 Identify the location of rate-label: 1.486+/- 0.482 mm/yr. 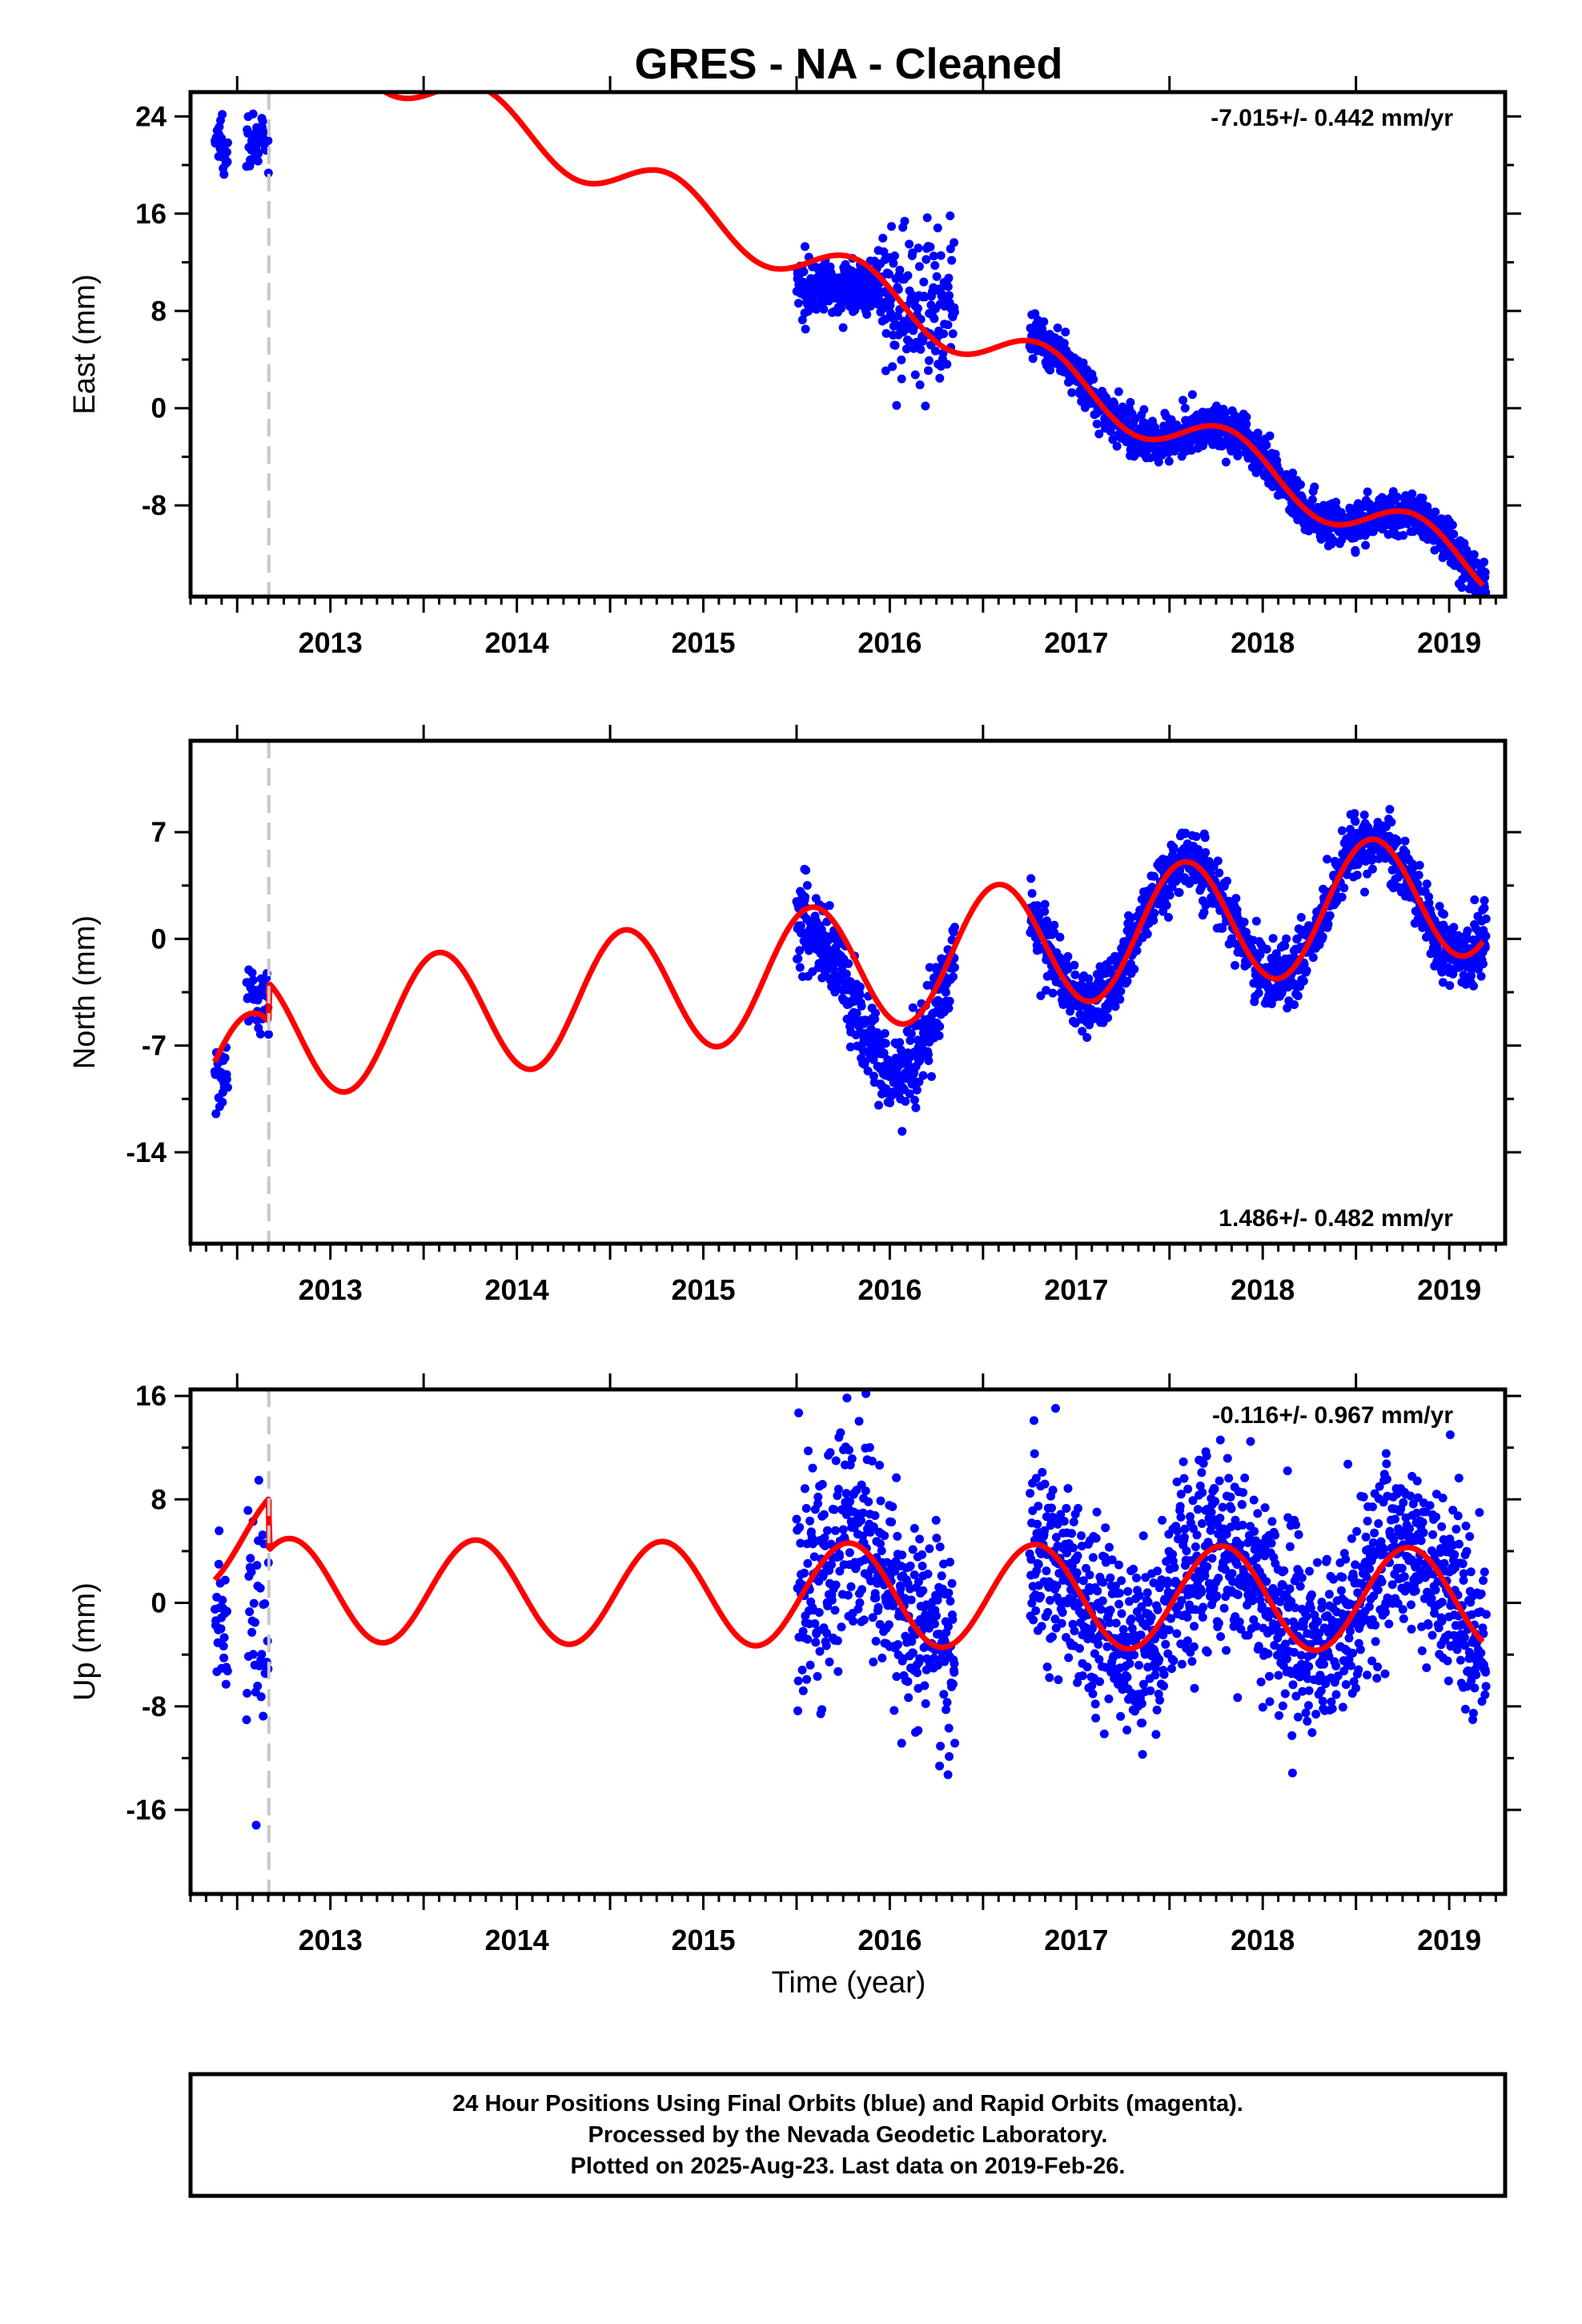
(1336, 1218).